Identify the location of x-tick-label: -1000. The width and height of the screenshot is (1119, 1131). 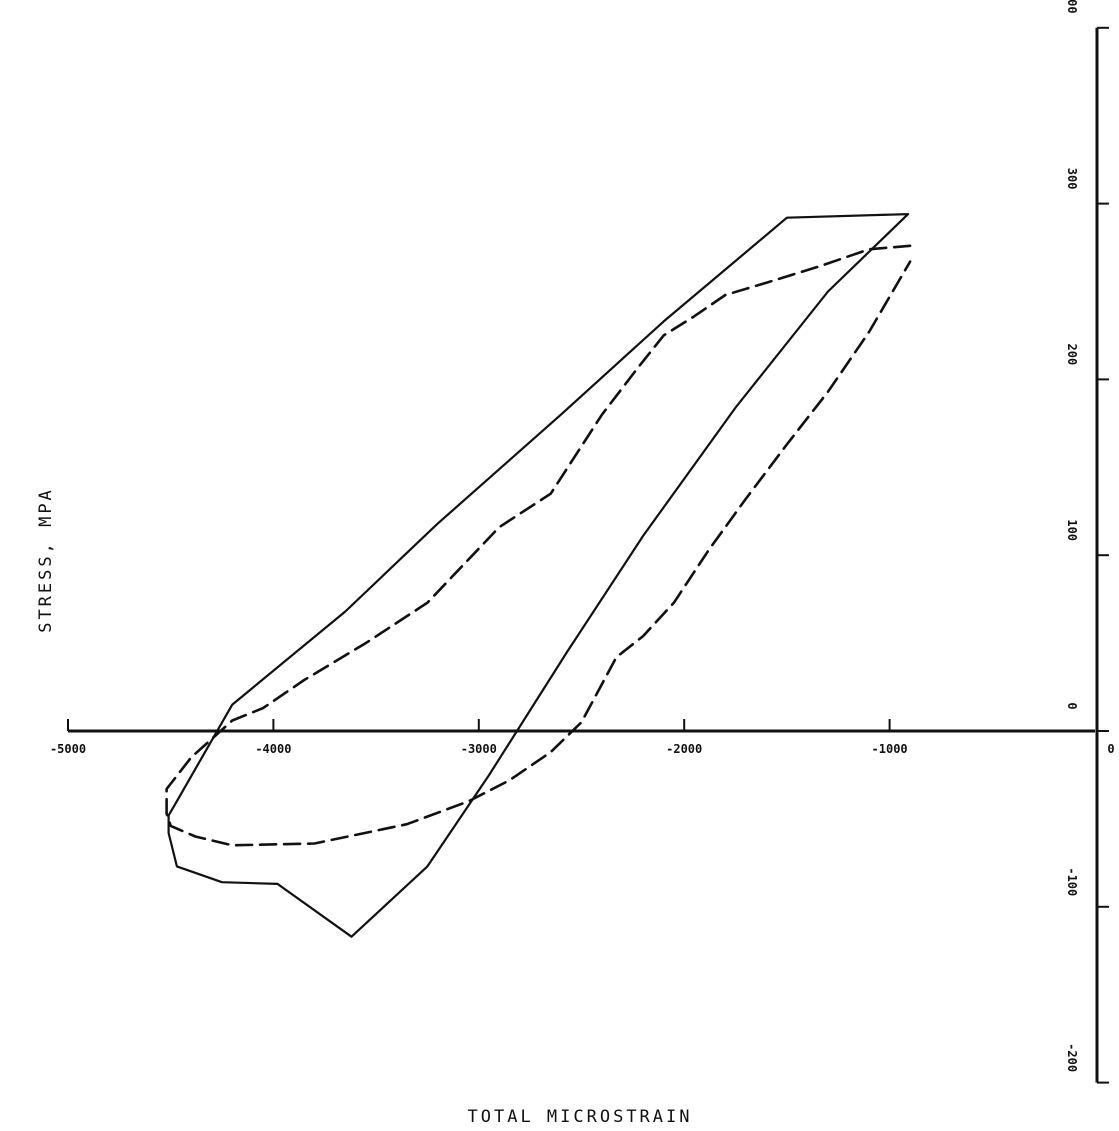
(890, 749).